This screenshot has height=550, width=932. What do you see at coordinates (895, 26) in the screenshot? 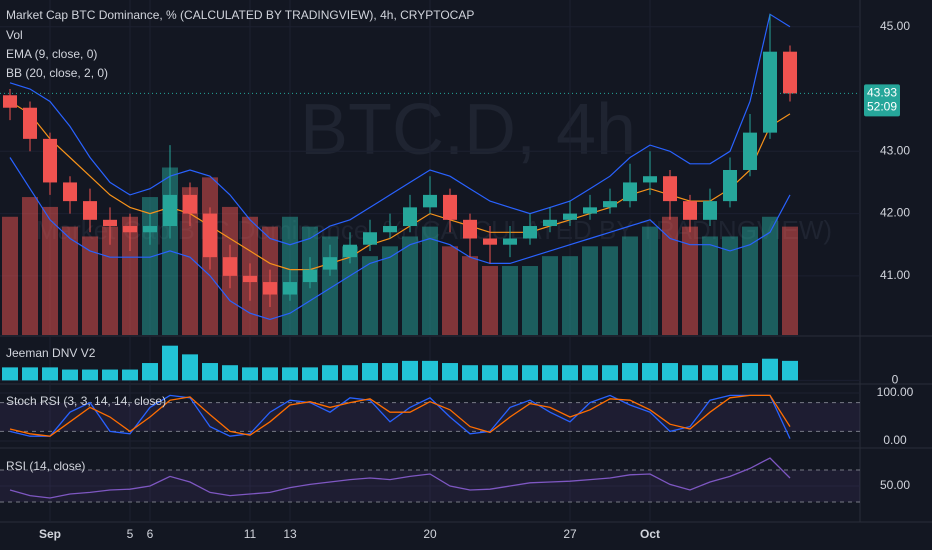
I see `y-tick-label: 45.00` at bounding box center [895, 26].